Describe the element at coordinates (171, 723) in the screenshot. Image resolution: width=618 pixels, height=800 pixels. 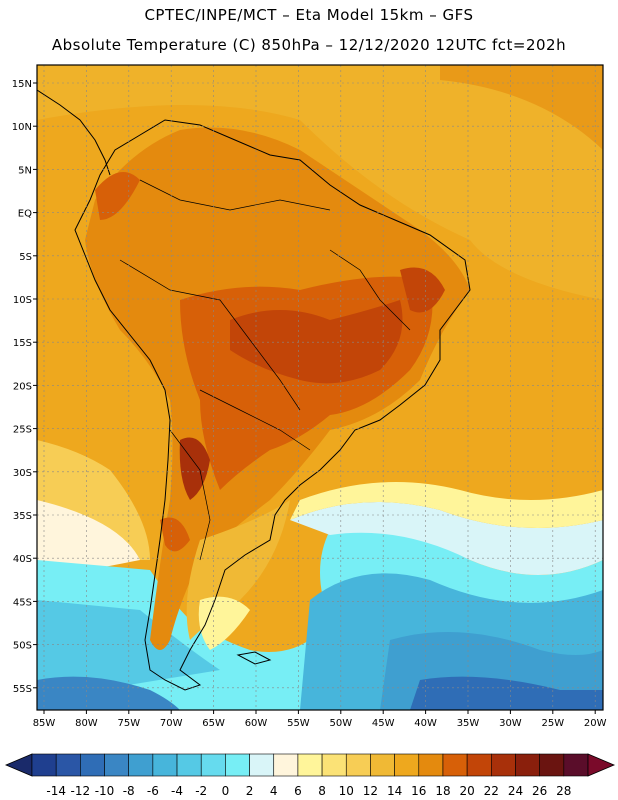
I see `lon-label: 70W` at that location.